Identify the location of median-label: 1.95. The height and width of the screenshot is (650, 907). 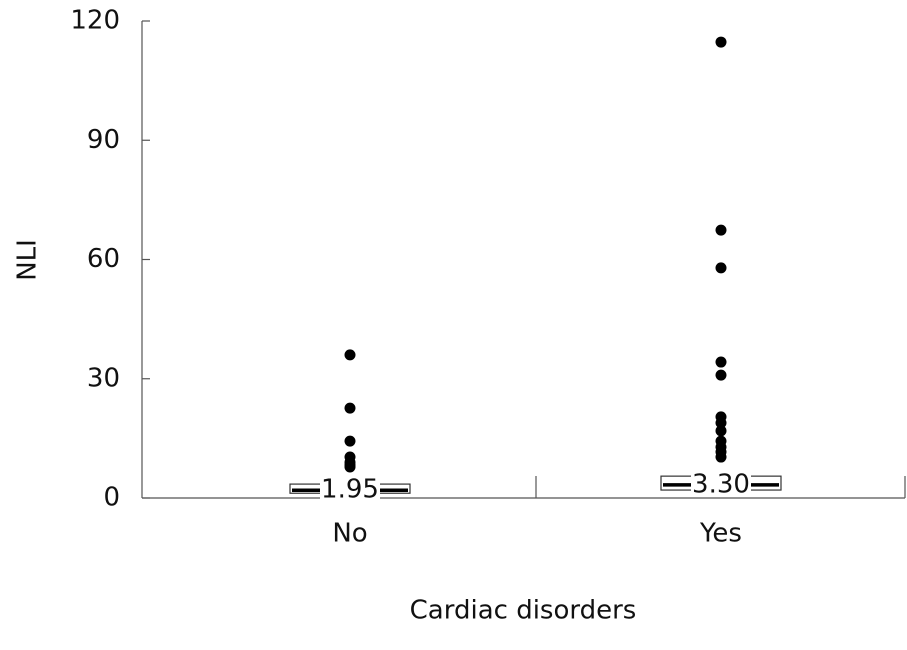
(350, 490).